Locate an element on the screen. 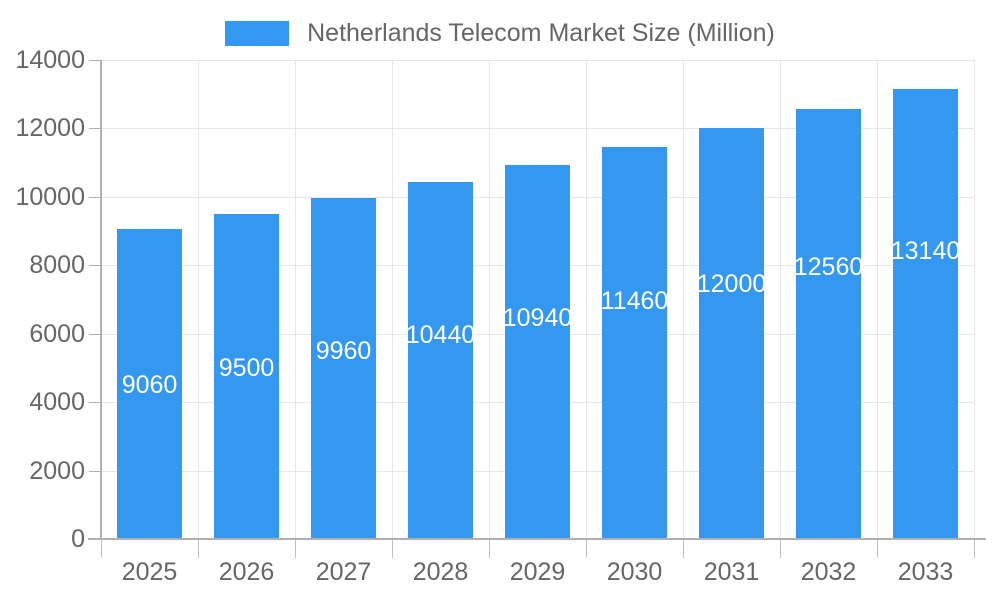 This screenshot has height=600, width=1000. x-axis-tick-label: 2033 is located at coordinates (925, 572).